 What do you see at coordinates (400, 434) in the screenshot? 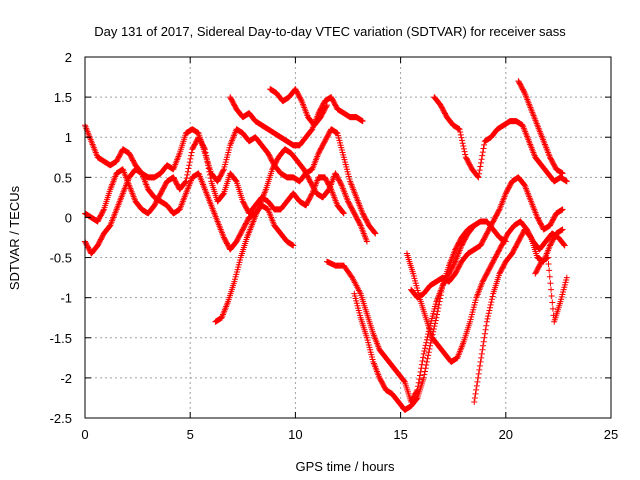
I see `x-tick-label: 15` at bounding box center [400, 434].